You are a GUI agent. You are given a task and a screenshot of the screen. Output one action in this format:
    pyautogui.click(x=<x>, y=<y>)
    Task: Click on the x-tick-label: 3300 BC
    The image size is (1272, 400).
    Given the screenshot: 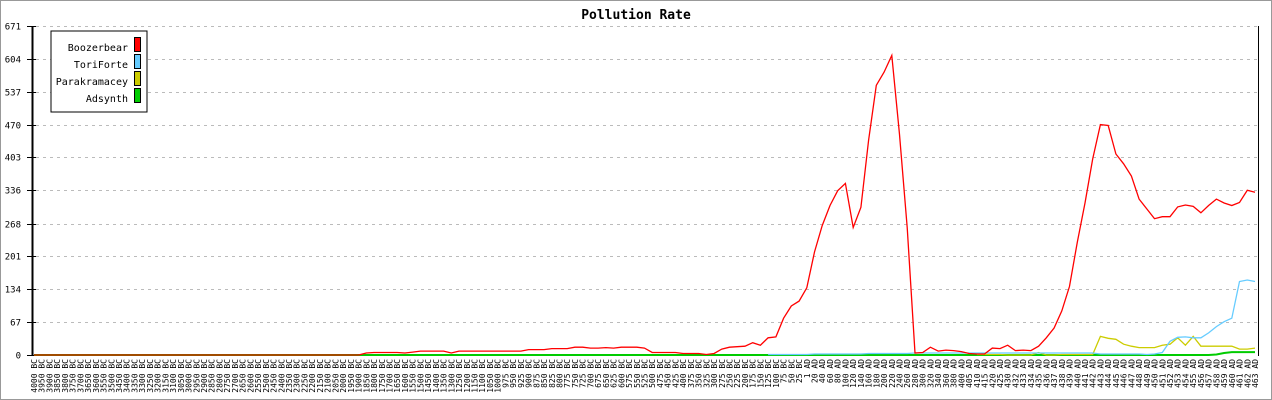 What is the action you would take?
    pyautogui.click(x=142, y=376)
    